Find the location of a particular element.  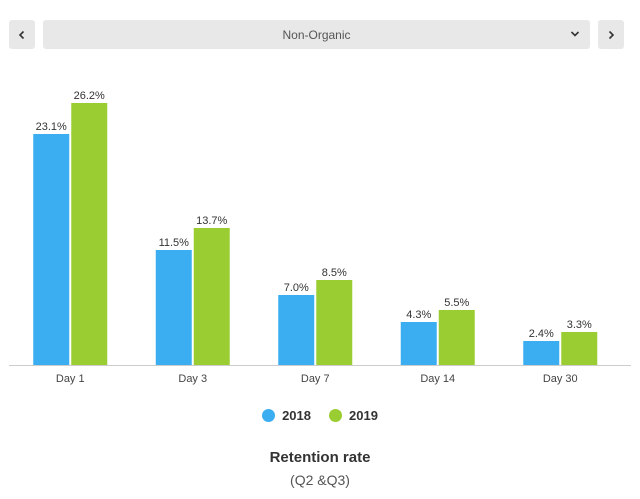

data-label-2019-day-3: 13.7% is located at coordinates (211, 221).